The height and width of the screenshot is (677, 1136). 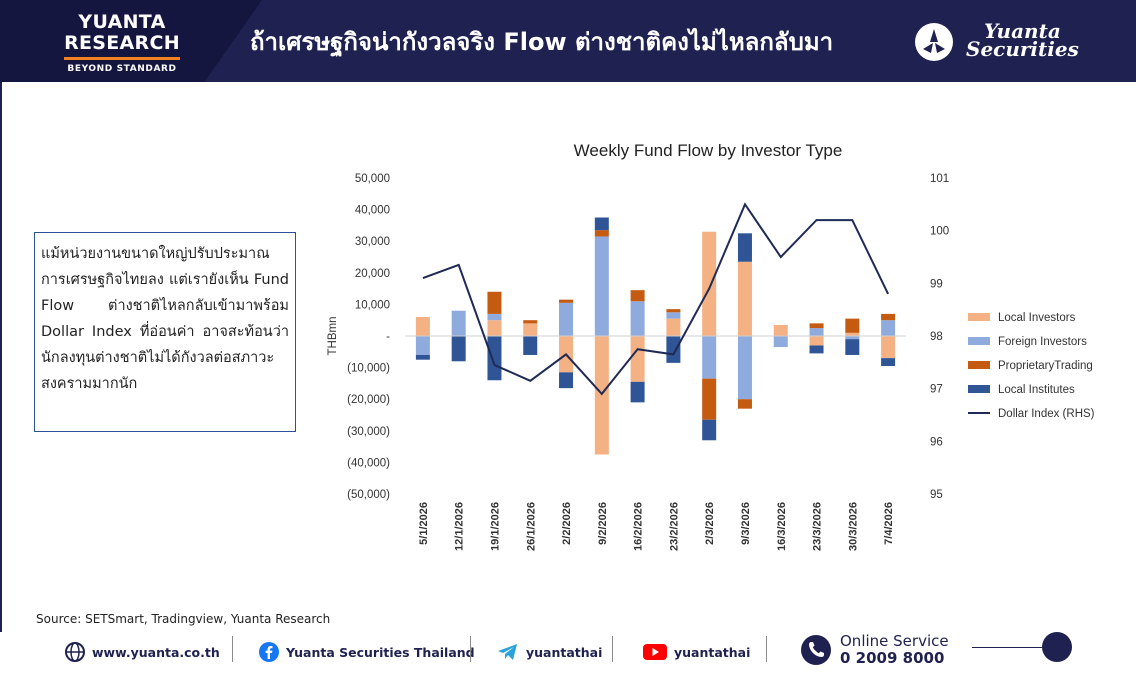 I want to click on x-tick-label: 2/2/2026, so click(x=567, y=523).